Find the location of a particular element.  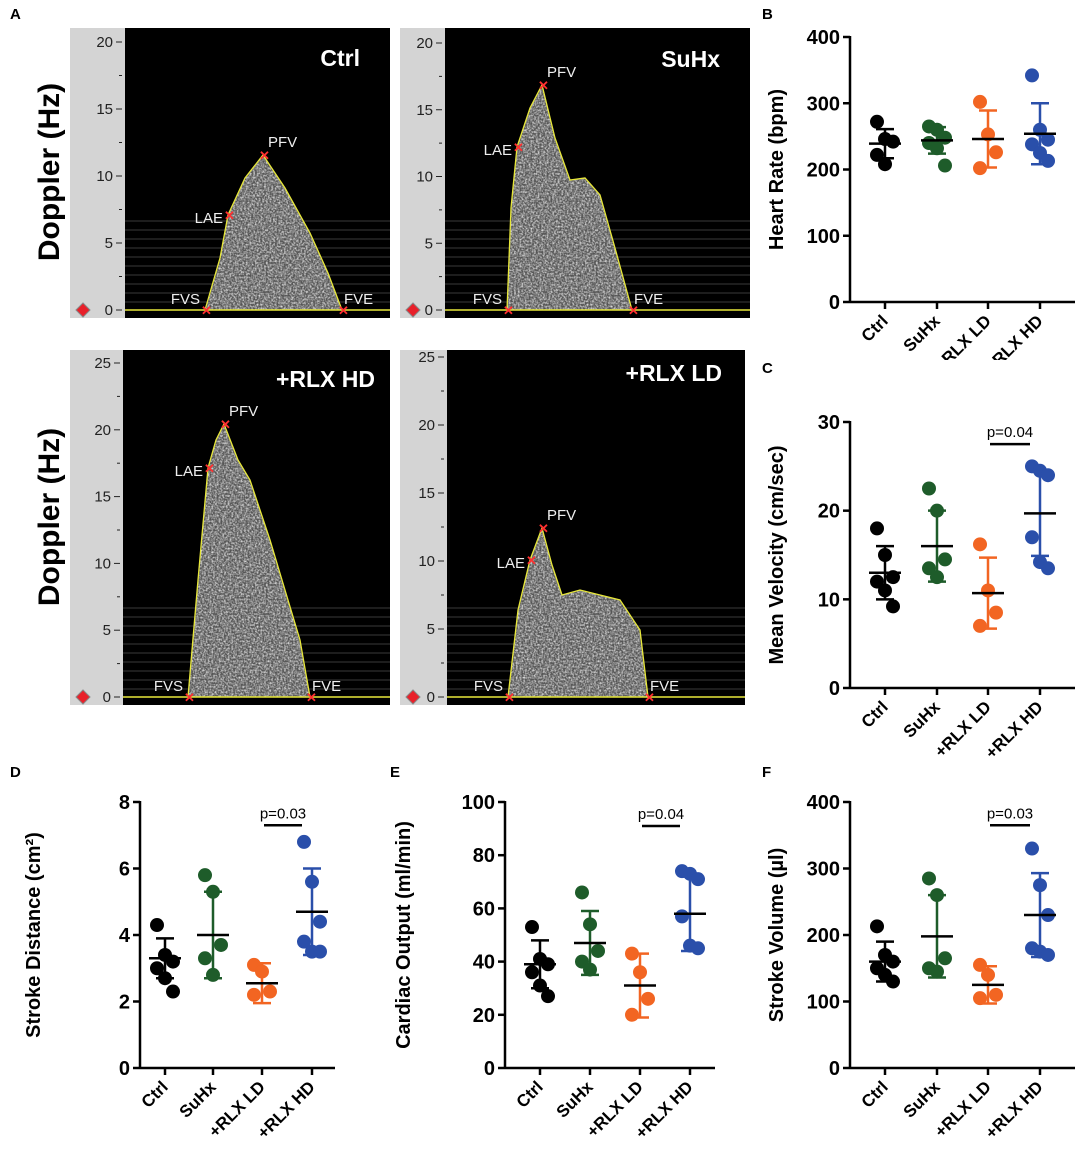

y-tick-label: 200 is located at coordinates (823, 171).